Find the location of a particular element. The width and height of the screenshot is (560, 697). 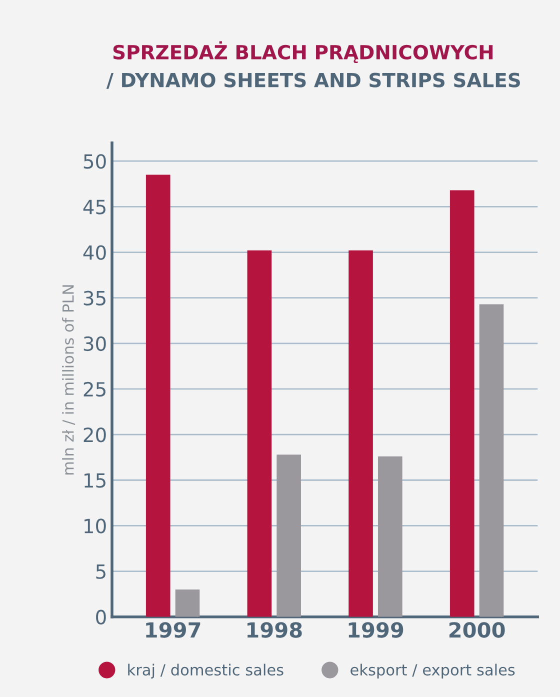

x-tick-label: 1997 is located at coordinates (173, 630).